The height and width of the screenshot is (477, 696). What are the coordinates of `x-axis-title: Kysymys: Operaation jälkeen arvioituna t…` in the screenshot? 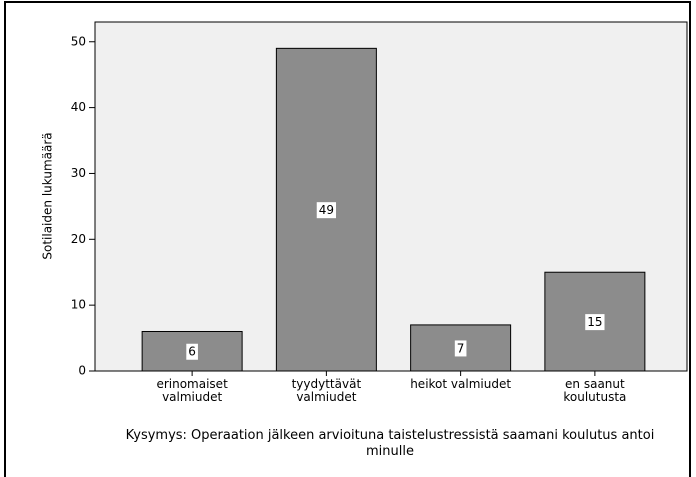 It's located at (390, 443).